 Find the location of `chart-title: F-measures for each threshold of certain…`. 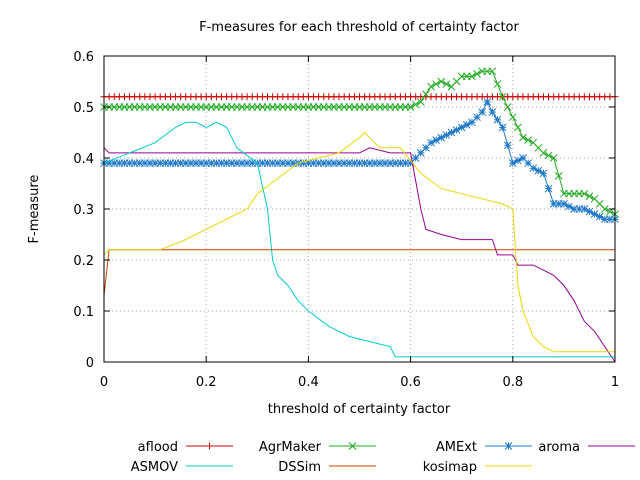

chart-title: F-measures for each threshold of certain… is located at coordinates (359, 27).